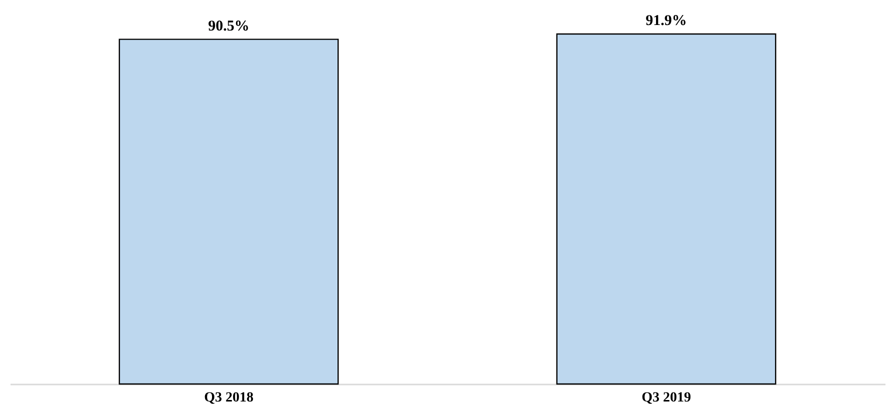  What do you see at coordinates (229, 26) in the screenshot?
I see `data-label: 90.5%` at bounding box center [229, 26].